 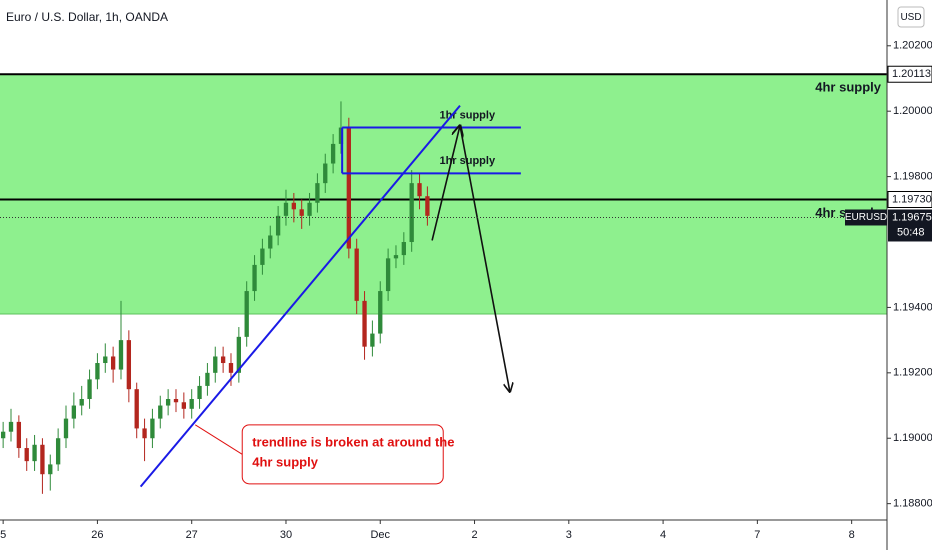 What do you see at coordinates (353, 441) in the screenshot?
I see `annotation-text: trendline is broken at around the` at bounding box center [353, 441].